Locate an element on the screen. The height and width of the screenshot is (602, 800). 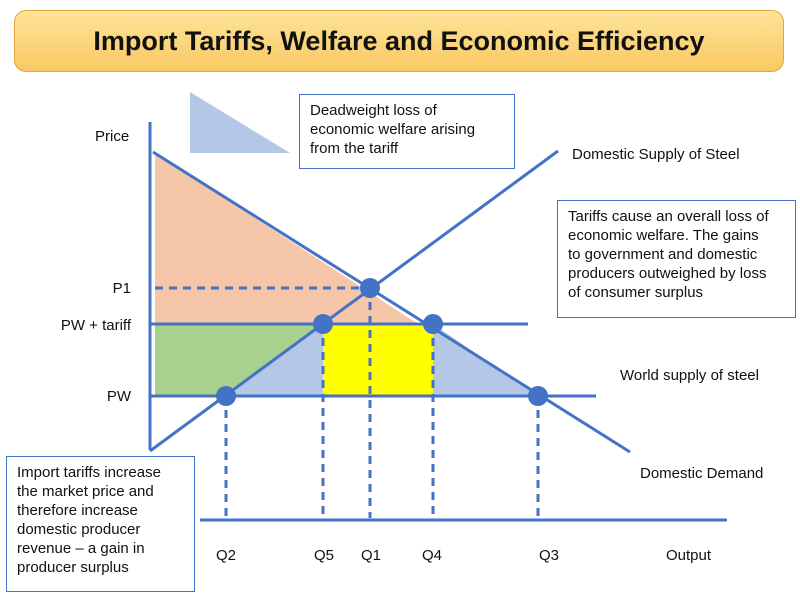
pw-tariff-label: PW + tariff is located at coordinates (96, 325).